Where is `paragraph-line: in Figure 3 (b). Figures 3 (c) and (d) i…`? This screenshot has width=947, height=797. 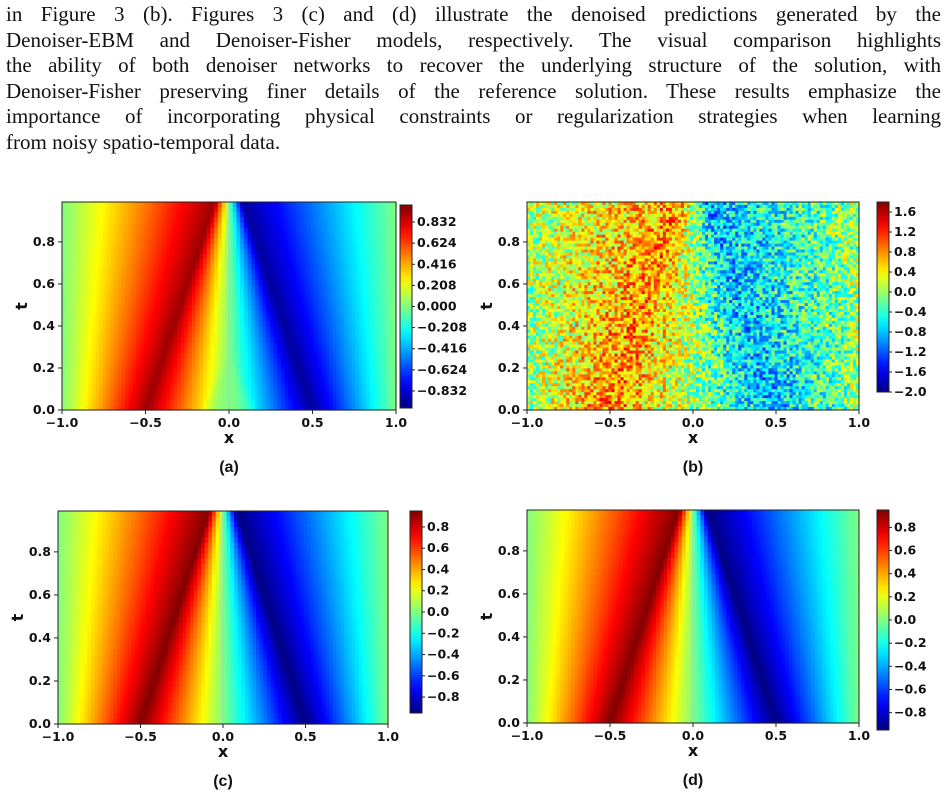 paragraph-line: in Figure 3 (b). Figures 3 (c) and (d) i… is located at coordinates (473, 14).